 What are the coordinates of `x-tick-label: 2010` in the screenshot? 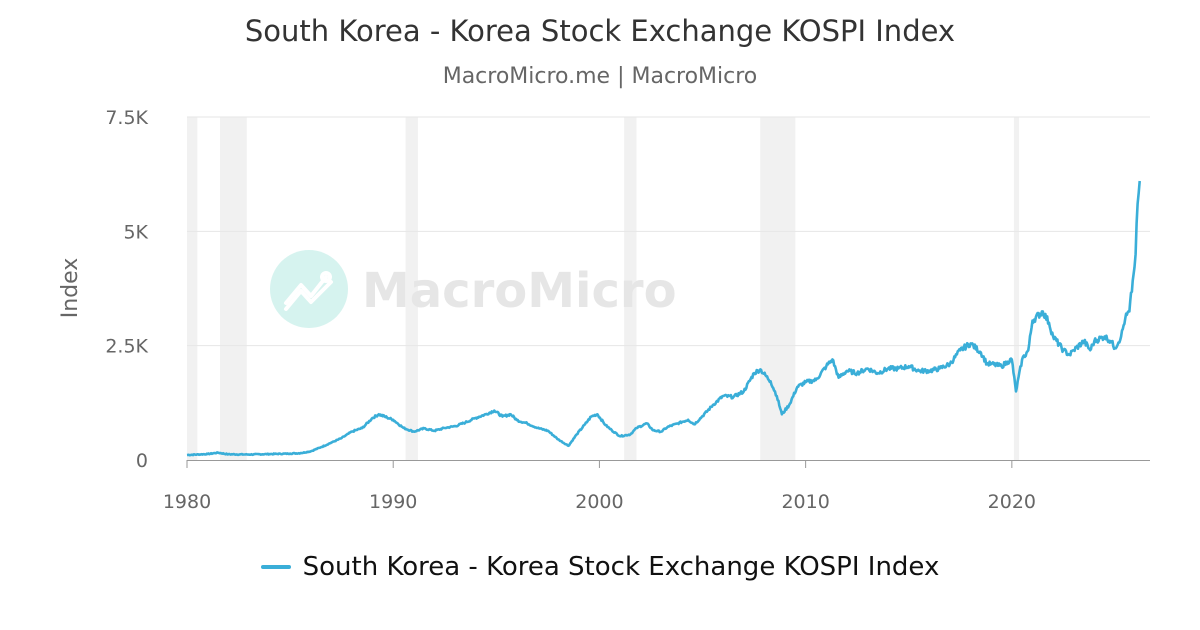 It's located at (805, 502).